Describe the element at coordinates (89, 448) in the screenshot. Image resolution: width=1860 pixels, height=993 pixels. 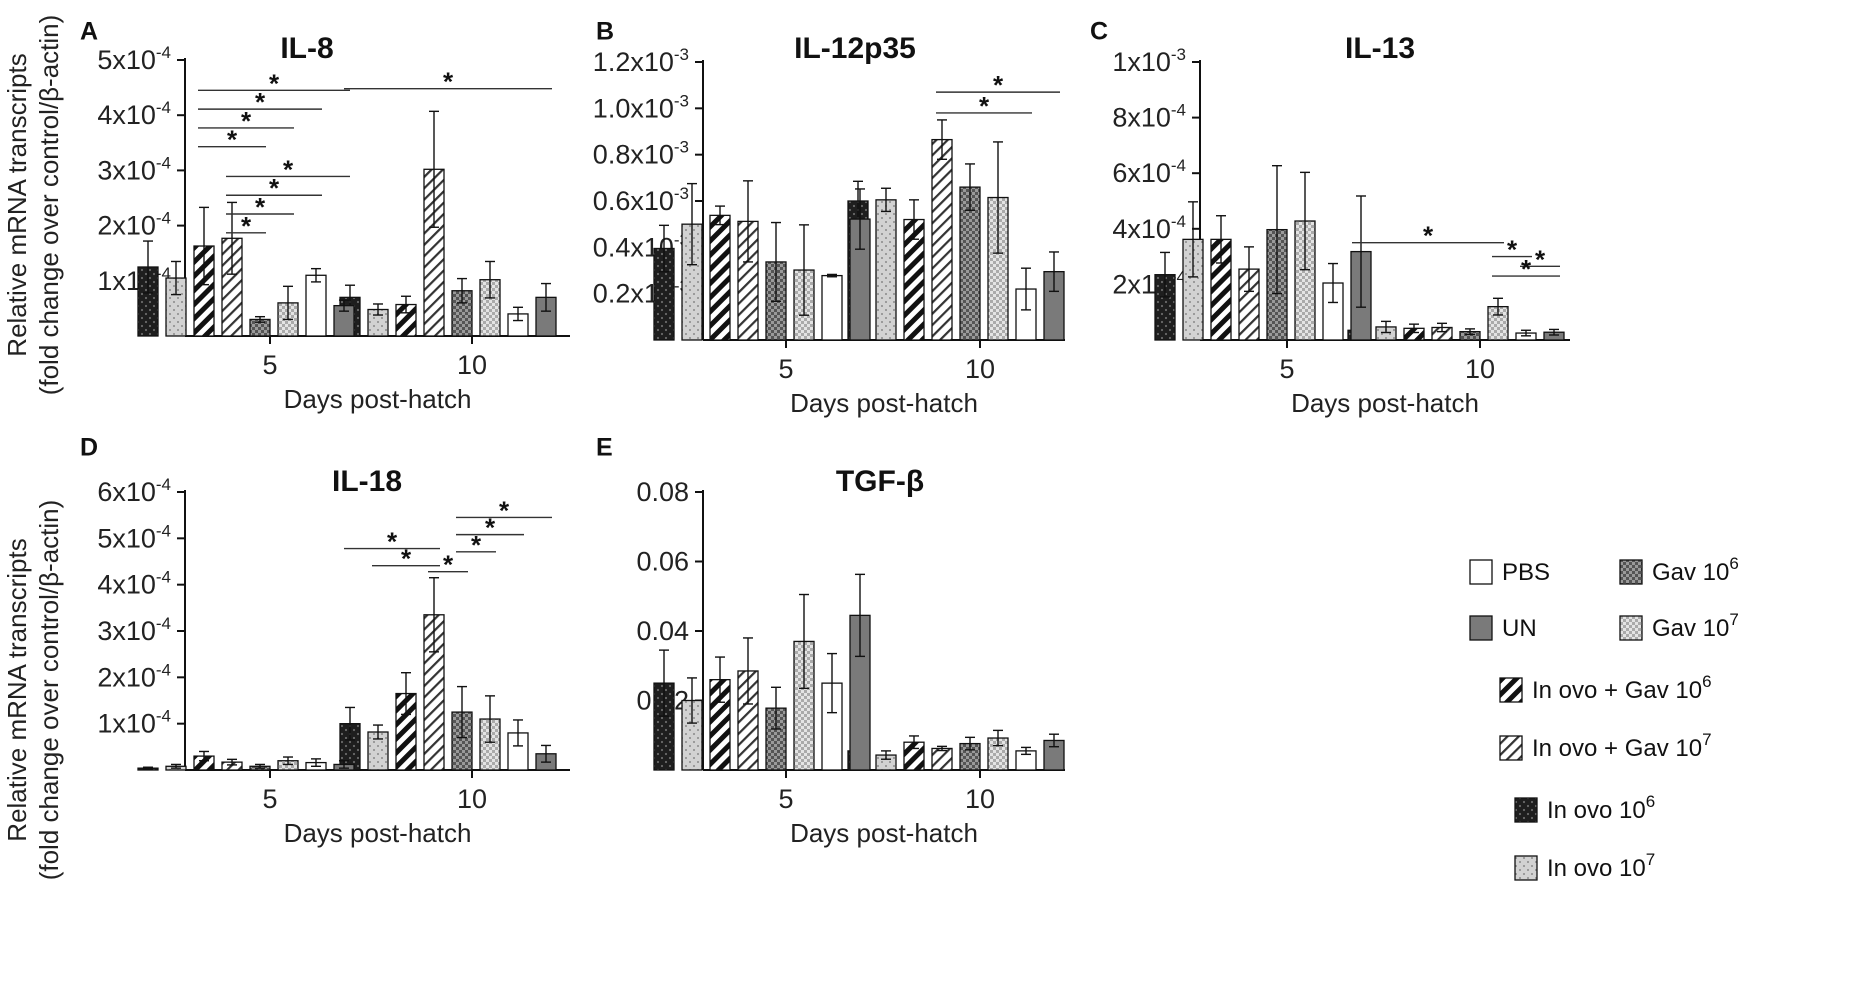
I see `panel-letter: D` at that location.